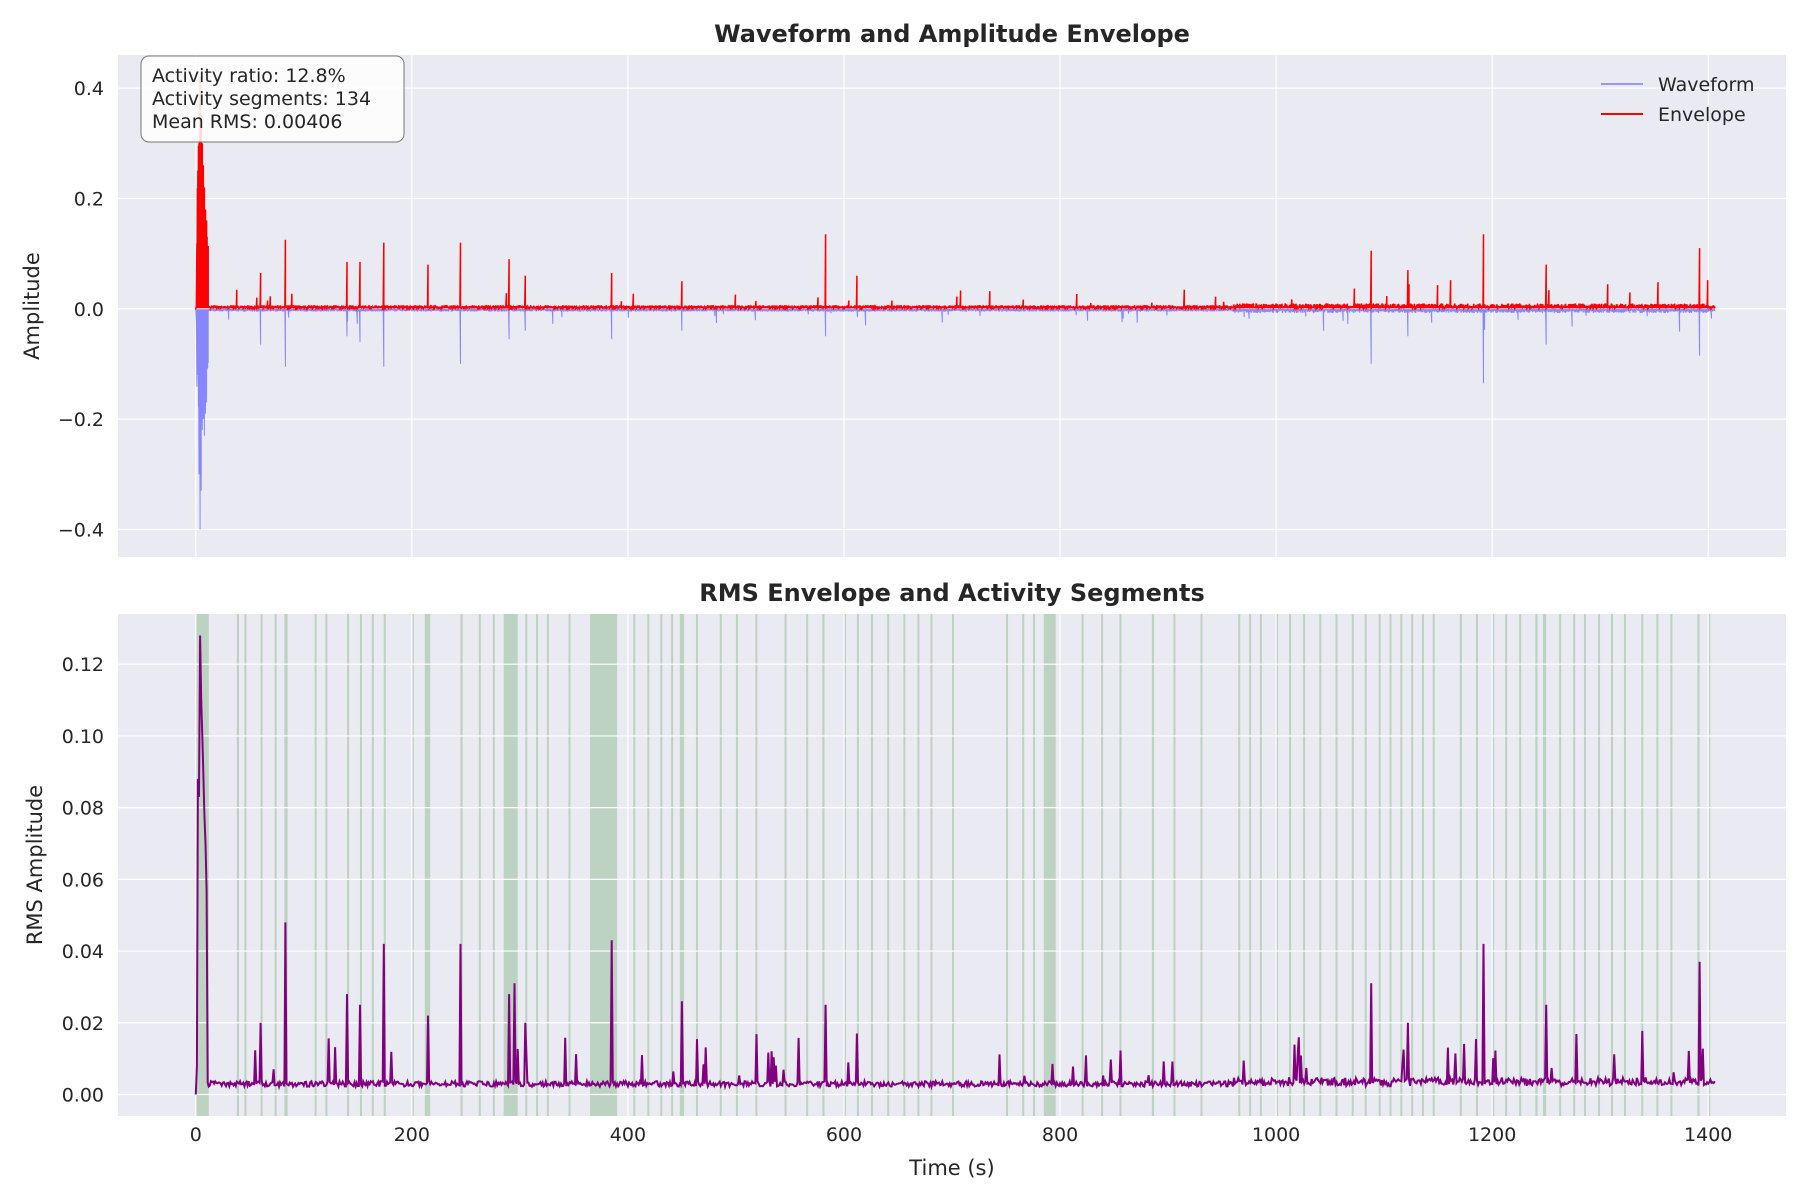 This screenshot has width=1800, height=1200. What do you see at coordinates (951, 593) in the screenshot?
I see `rms-title: RMS Envelope and Activity Segments` at bounding box center [951, 593].